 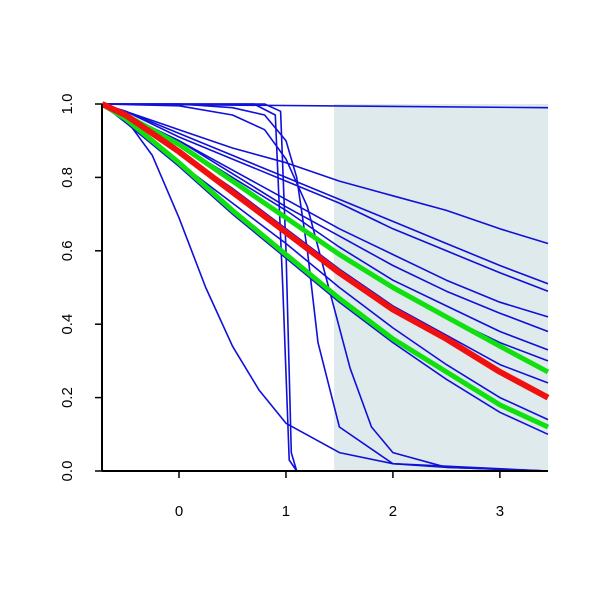 What do you see at coordinates (67, 471) in the screenshot?
I see `y-tick-label: 0.0` at bounding box center [67, 471].